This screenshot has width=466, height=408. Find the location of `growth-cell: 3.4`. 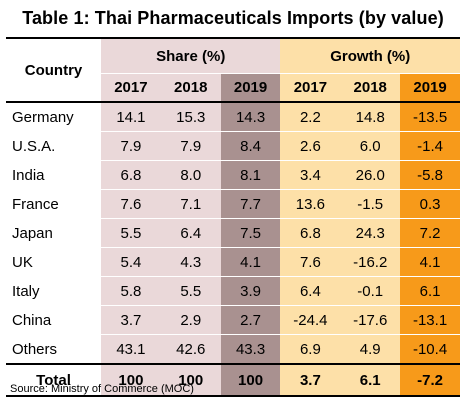

growth-cell: 3.4 is located at coordinates (310, 175).